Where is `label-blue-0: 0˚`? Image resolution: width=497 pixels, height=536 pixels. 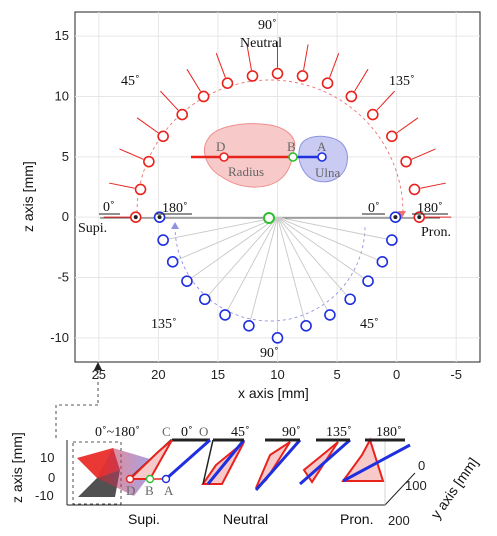
label-blue-0: 0˚ is located at coordinates (374, 208).